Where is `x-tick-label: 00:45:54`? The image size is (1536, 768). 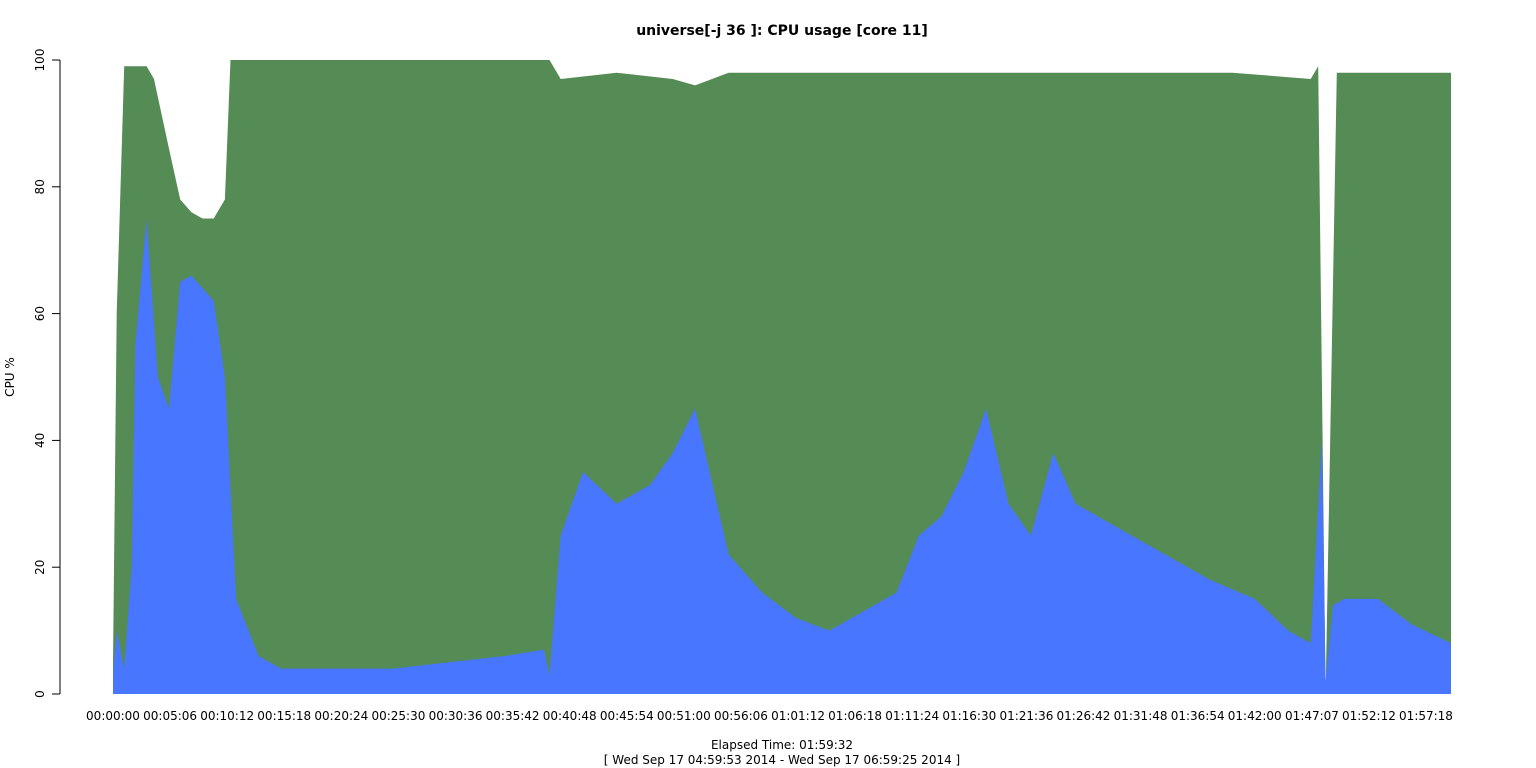 x-tick-label: 00:45:54 is located at coordinates (627, 716).